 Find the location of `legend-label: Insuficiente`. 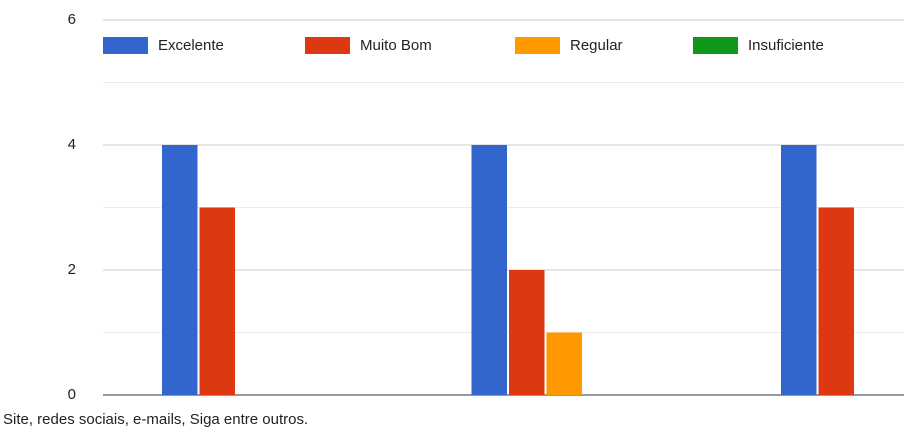

legend-label: Insuficiente is located at coordinates (786, 45).